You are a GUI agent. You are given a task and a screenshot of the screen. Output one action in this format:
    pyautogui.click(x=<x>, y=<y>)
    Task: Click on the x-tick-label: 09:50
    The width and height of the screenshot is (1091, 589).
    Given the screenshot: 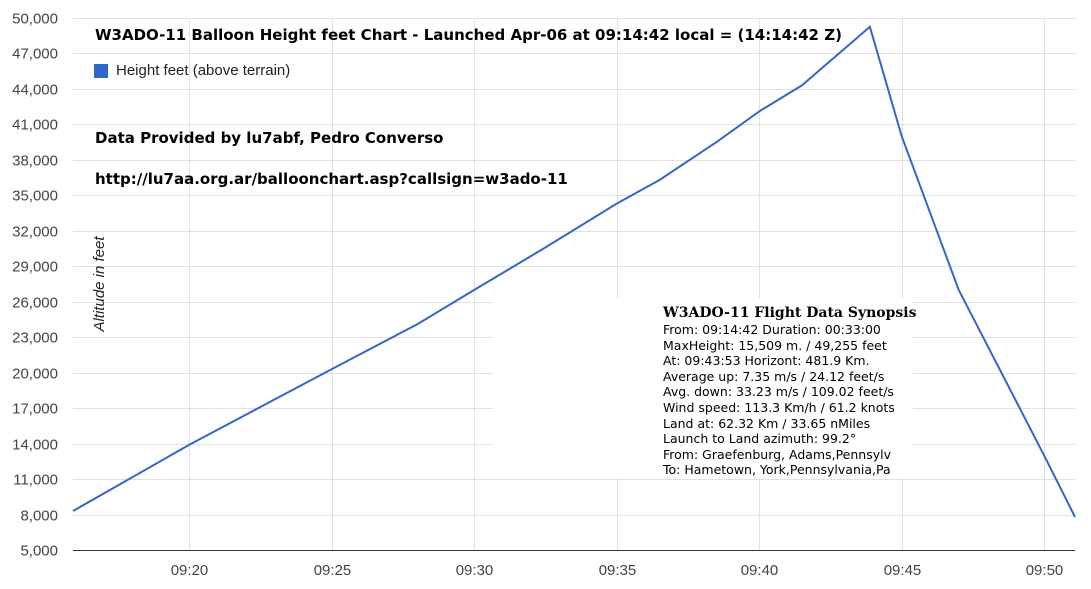 What is the action you would take?
    pyautogui.click(x=1045, y=570)
    